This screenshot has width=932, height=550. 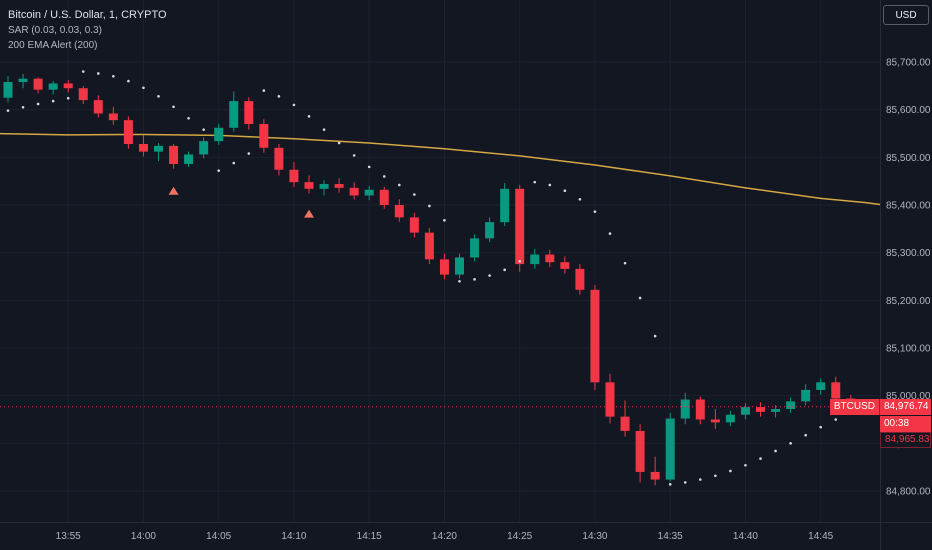 I want to click on alert-markers-layer, so click(x=241, y=202).